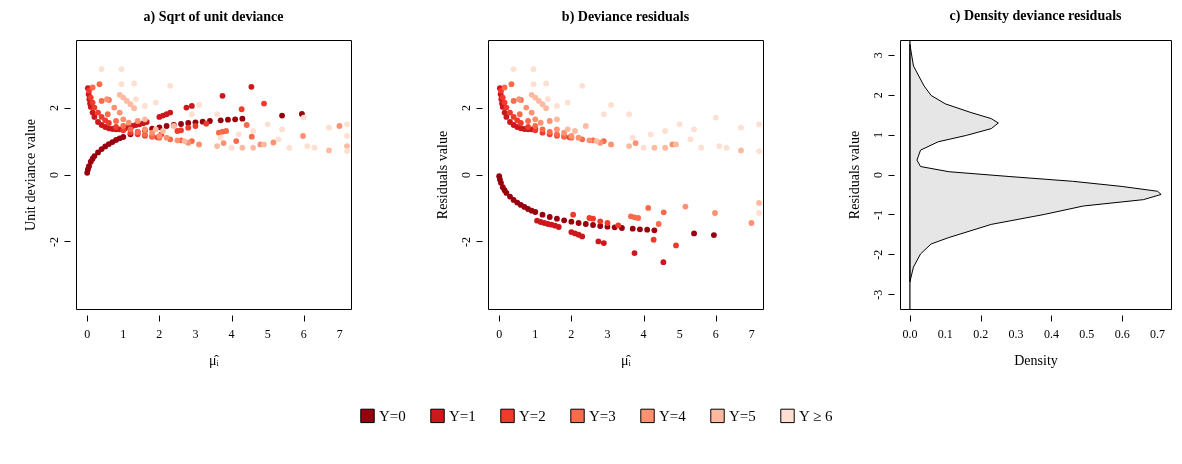  Describe the element at coordinates (1122, 334) in the screenshot. I see `x-tick-label: 0.6` at that location.